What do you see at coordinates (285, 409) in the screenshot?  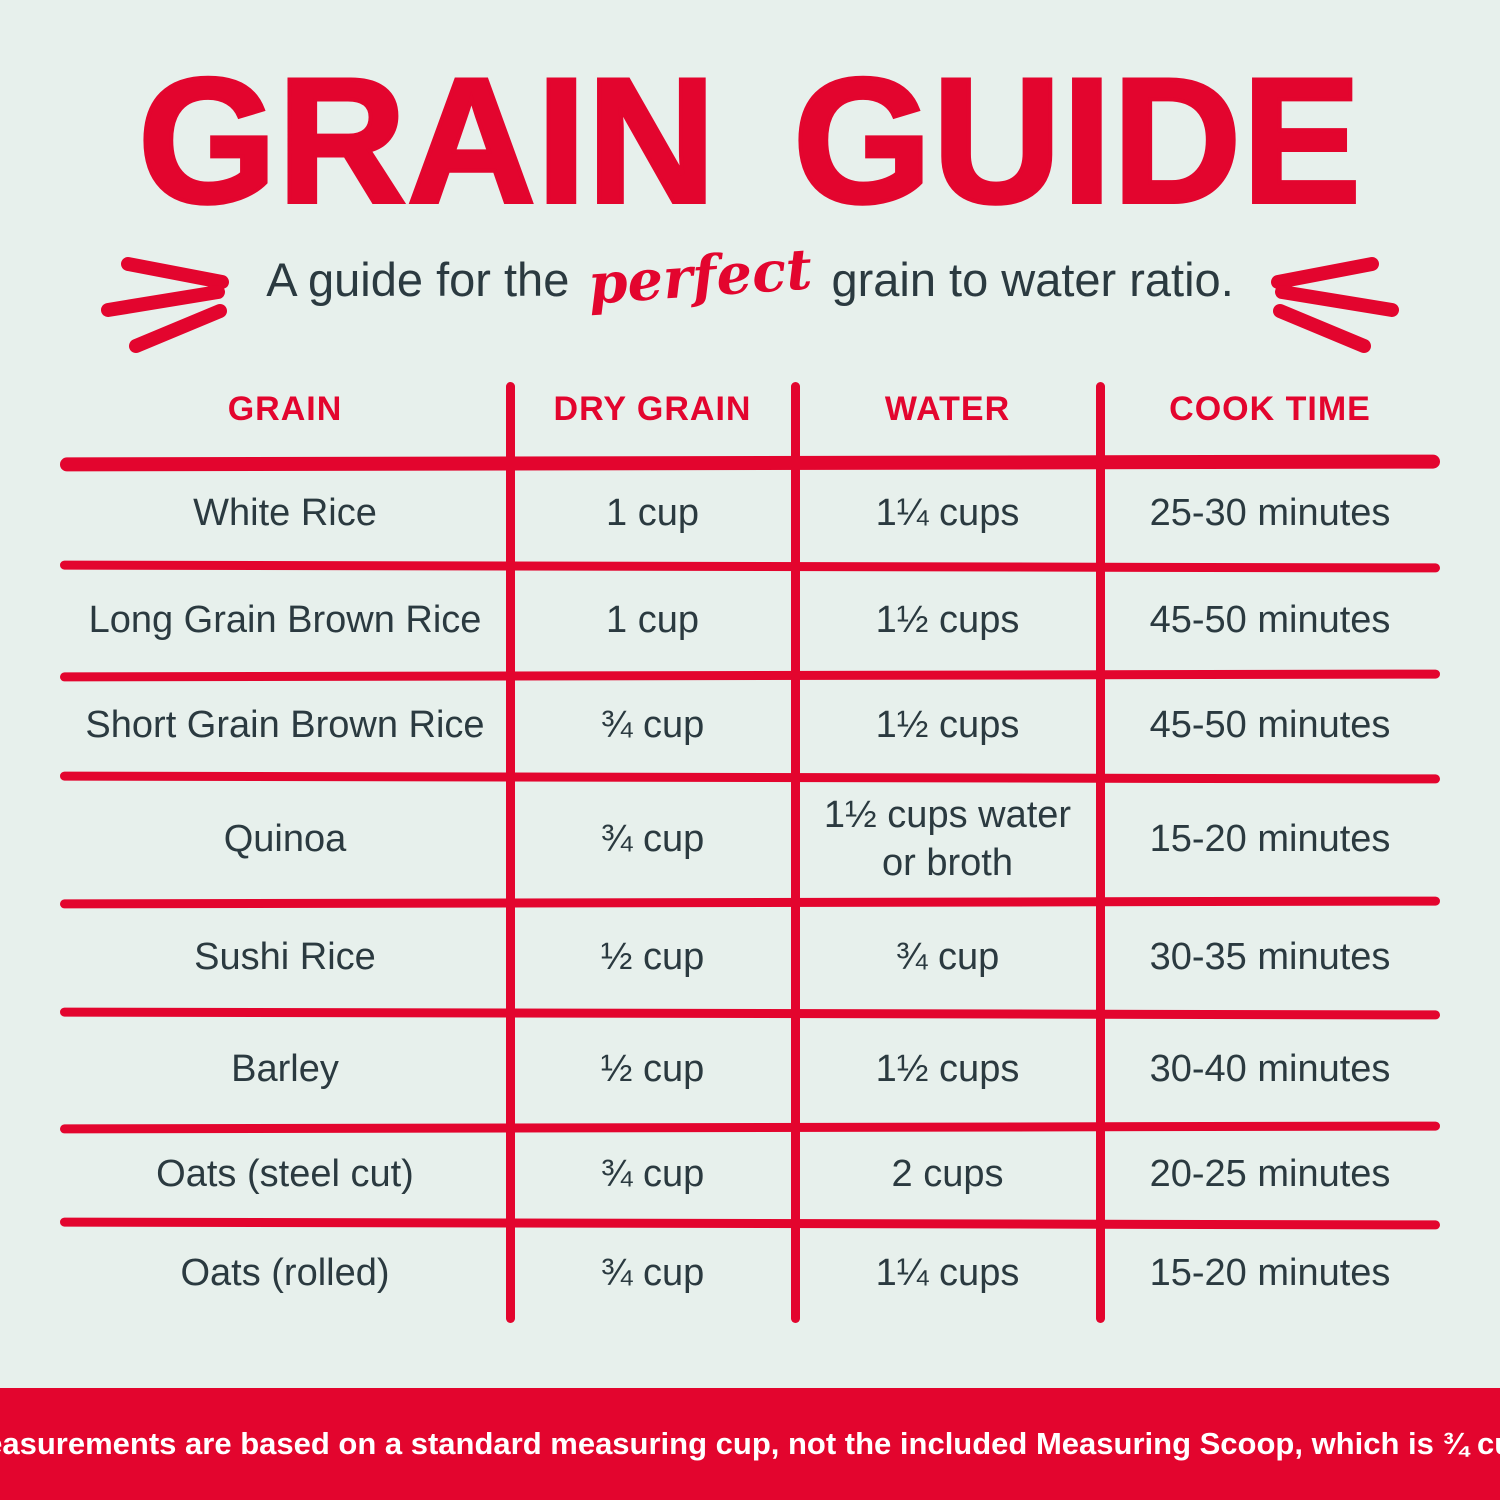 I see `column-header-grain: GRAIN` at bounding box center [285, 409].